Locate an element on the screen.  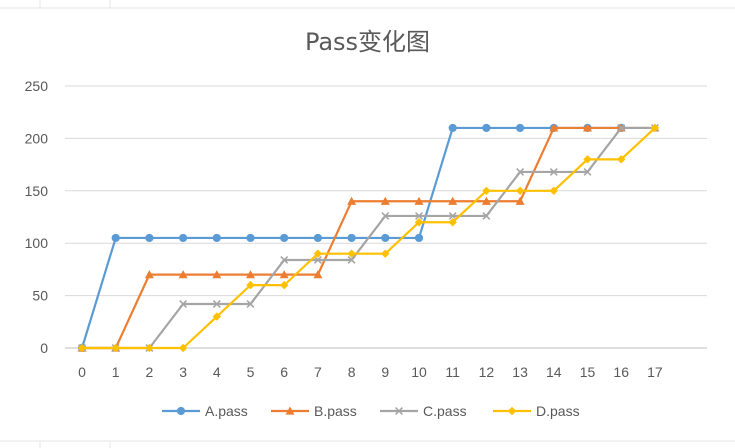
x-tick-label: 10 is located at coordinates (419, 372).